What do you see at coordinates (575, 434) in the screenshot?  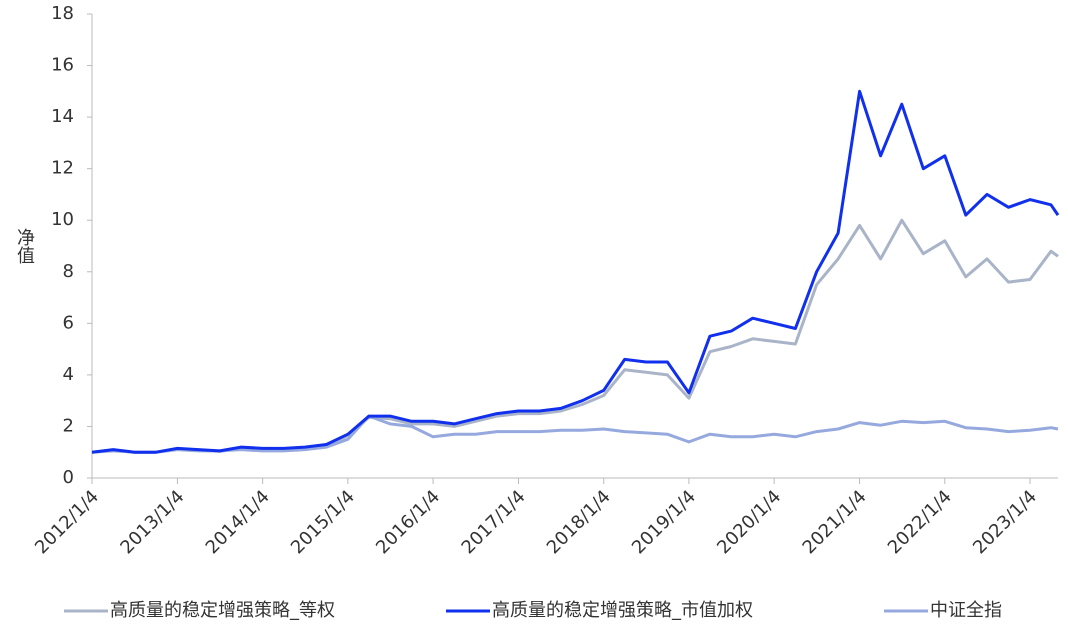 I see `series-line` at bounding box center [575, 434].